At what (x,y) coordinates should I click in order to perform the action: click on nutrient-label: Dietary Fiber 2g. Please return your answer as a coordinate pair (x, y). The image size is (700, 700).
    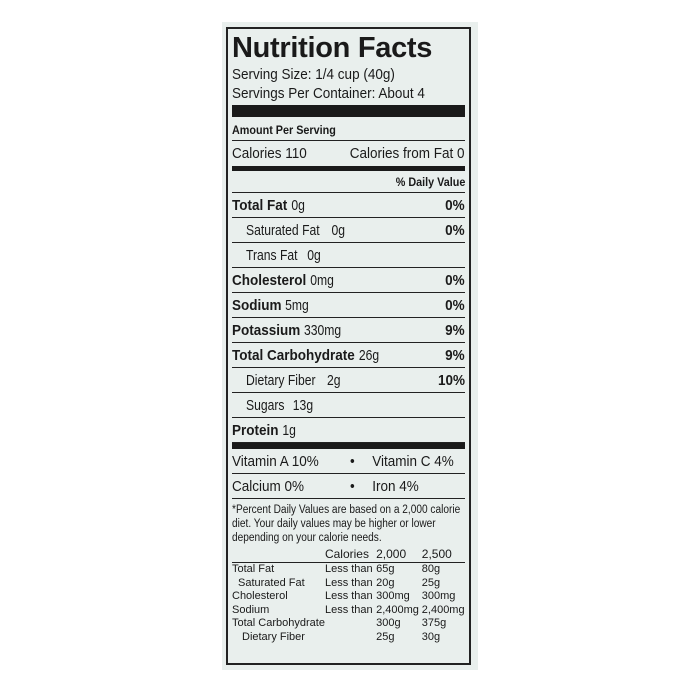
    Looking at the image, I should click on (293, 380).